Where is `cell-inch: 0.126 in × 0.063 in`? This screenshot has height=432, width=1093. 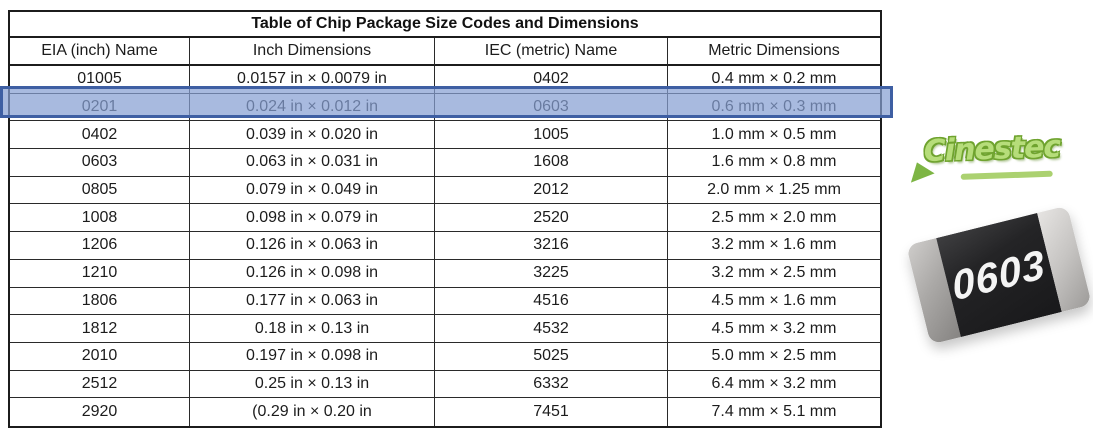 cell-inch: 0.126 in × 0.063 in is located at coordinates (312, 246).